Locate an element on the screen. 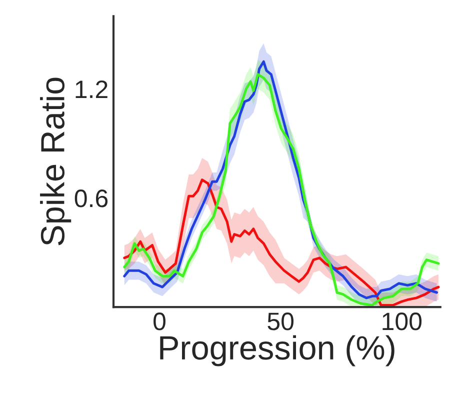  y-tick-label: 1.2 is located at coordinates (92, 89).